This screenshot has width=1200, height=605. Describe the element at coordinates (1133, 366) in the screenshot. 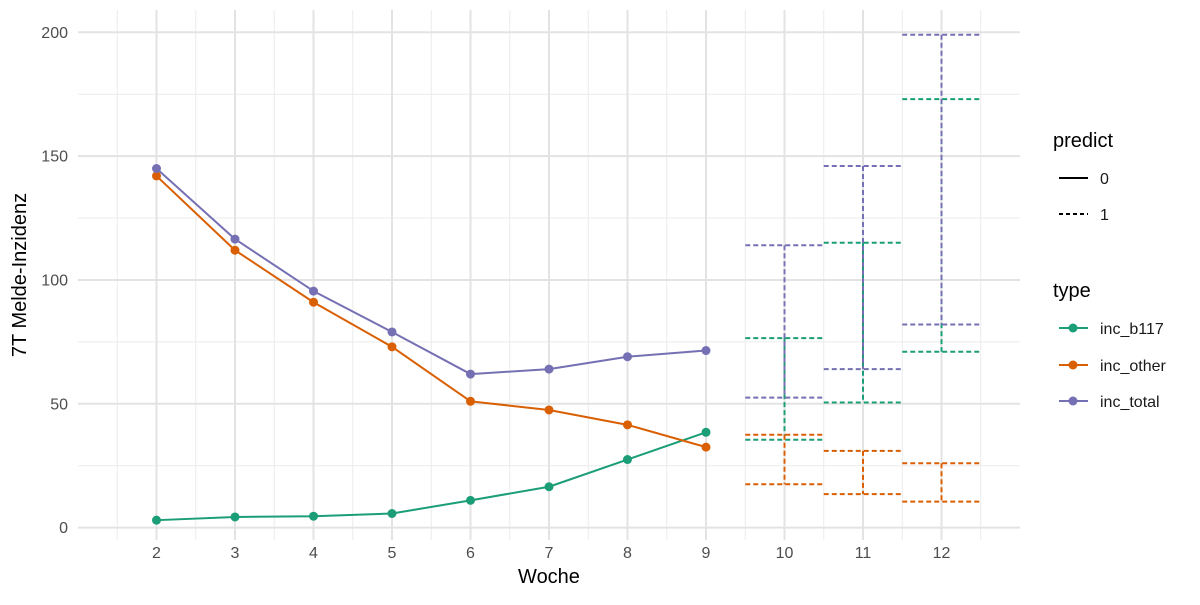

I see `legend-type-label-inc-other: inc_other` at that location.